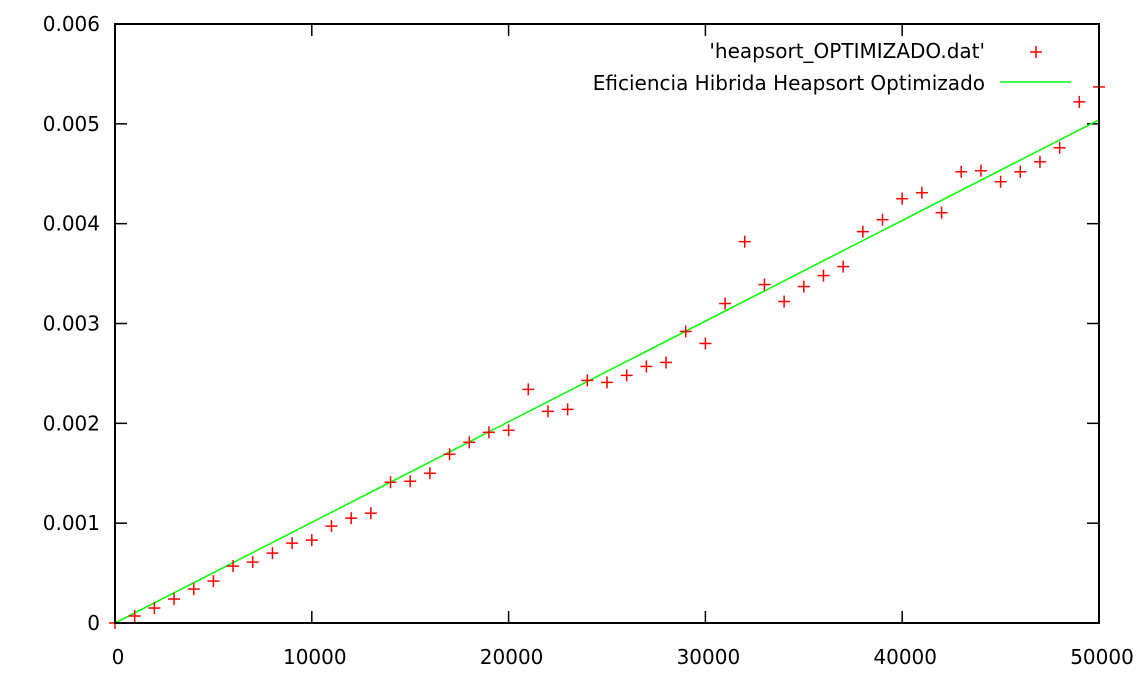 Image resolution: width=1142 pixels, height=684 pixels. What do you see at coordinates (512, 657) in the screenshot?
I see `x-tick-label: 20000` at bounding box center [512, 657].